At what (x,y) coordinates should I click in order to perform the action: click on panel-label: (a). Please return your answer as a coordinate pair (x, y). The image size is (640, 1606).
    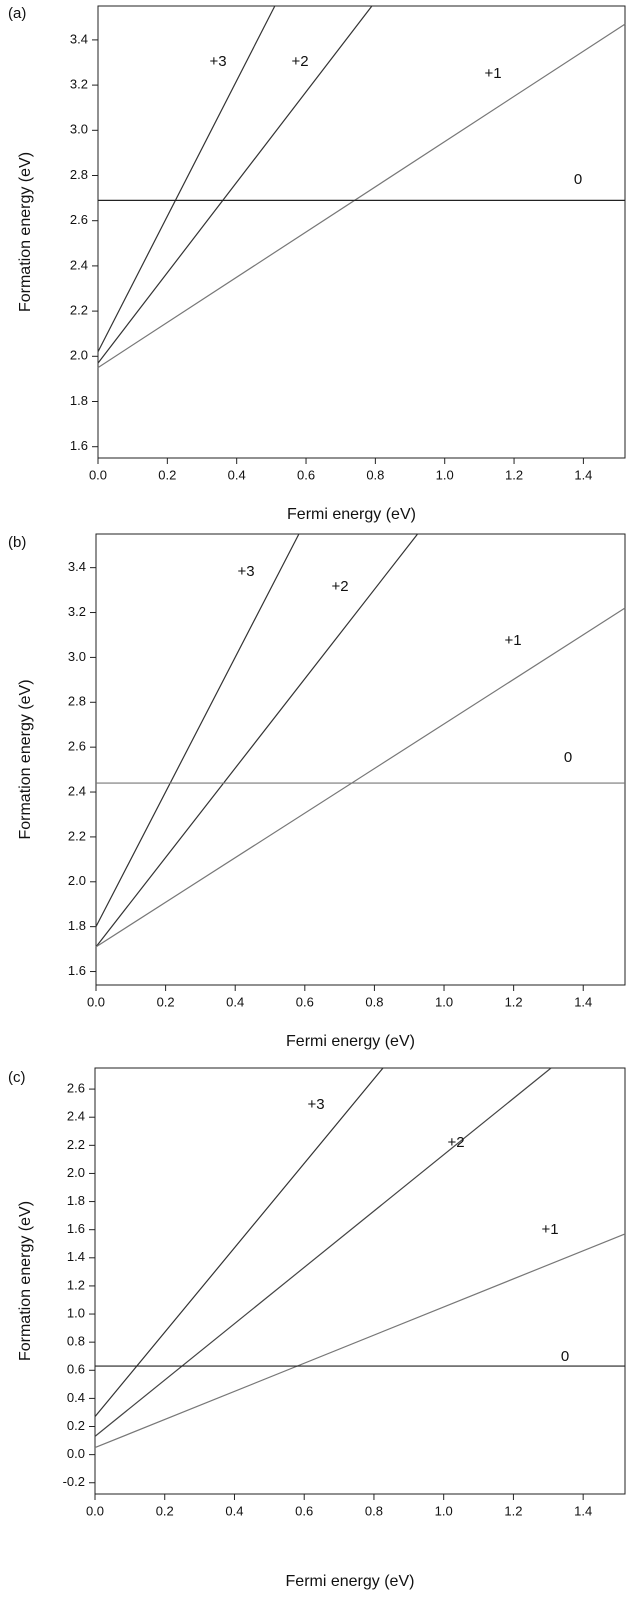
    Looking at the image, I should click on (17, 13).